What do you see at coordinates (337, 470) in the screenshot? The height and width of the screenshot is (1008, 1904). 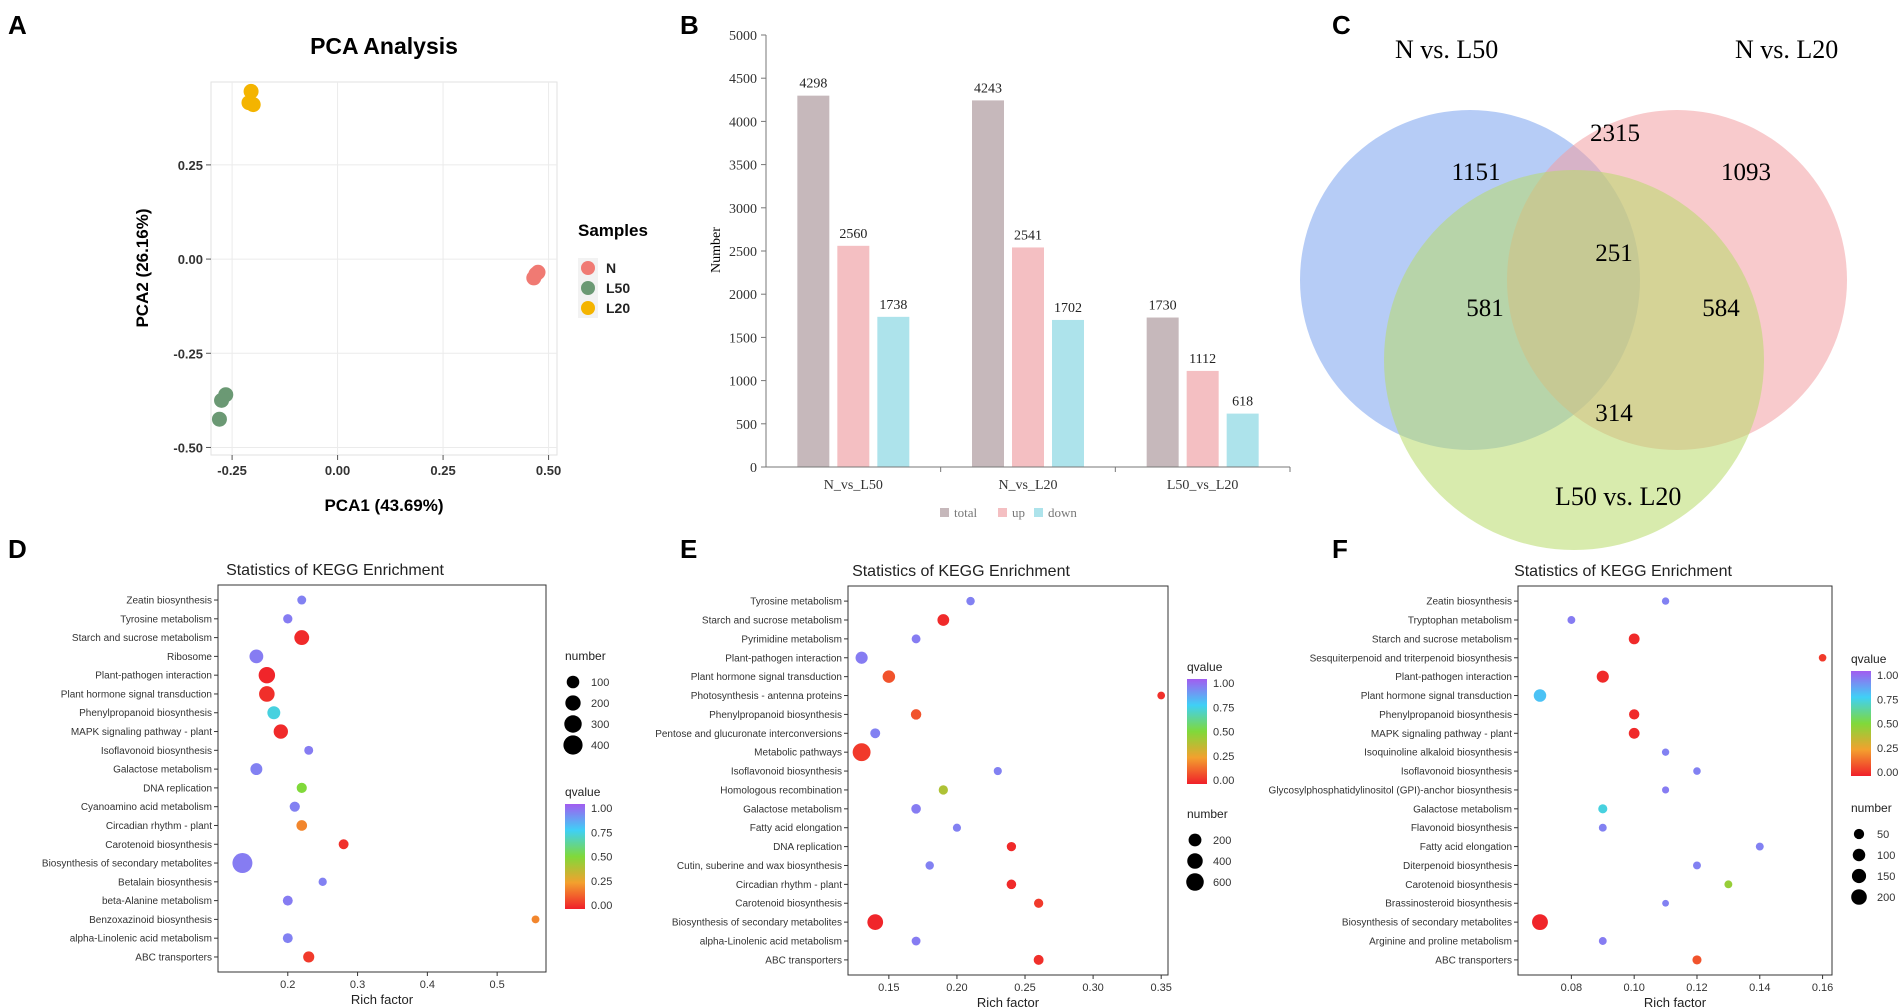 I see `pca-x-tick-label: 0.00` at bounding box center [337, 470].